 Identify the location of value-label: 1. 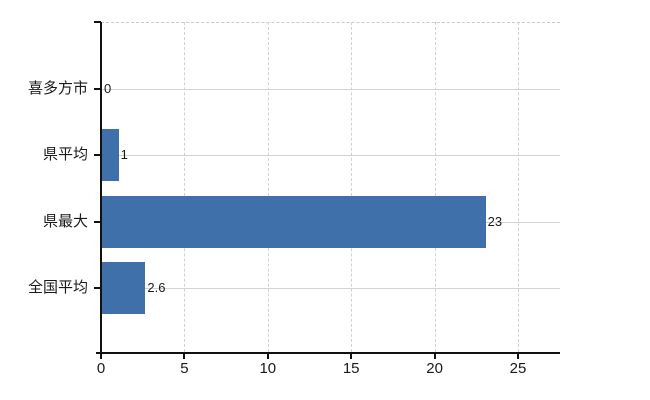
(124, 154).